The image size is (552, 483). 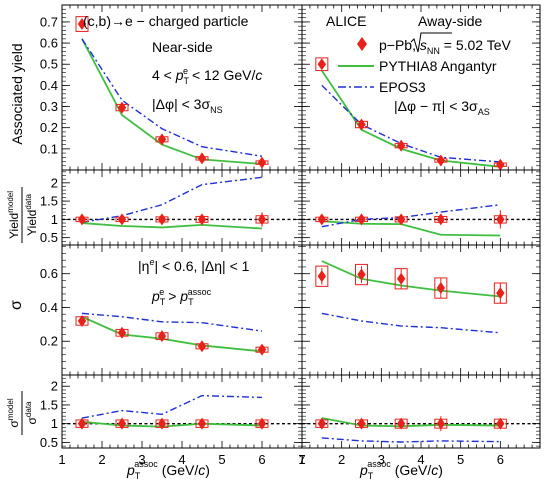 I want to click on legend-pythia-entry: PYTHIA8 Angantyr, so click(x=417, y=66).